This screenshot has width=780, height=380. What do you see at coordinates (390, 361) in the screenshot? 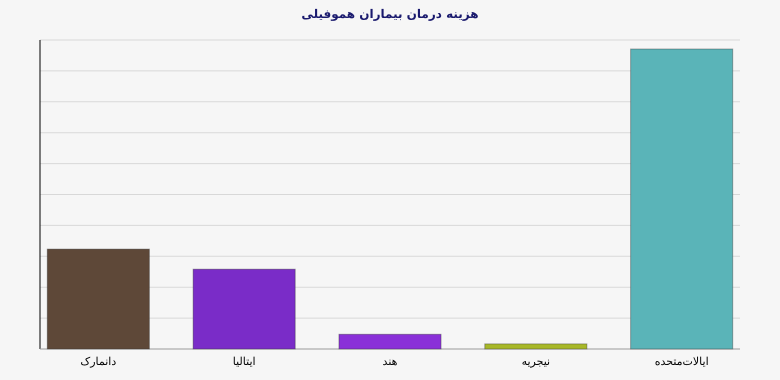
I see `x-tick-label: هند` at bounding box center [390, 361].